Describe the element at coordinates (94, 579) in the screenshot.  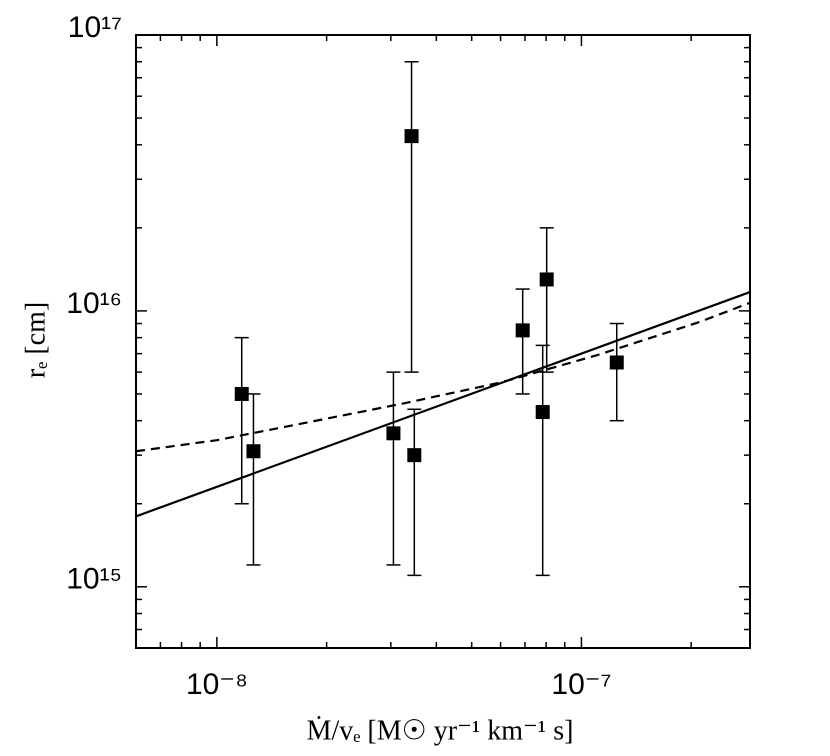
I see `y-tick-label: 10¹⁵` at that location.